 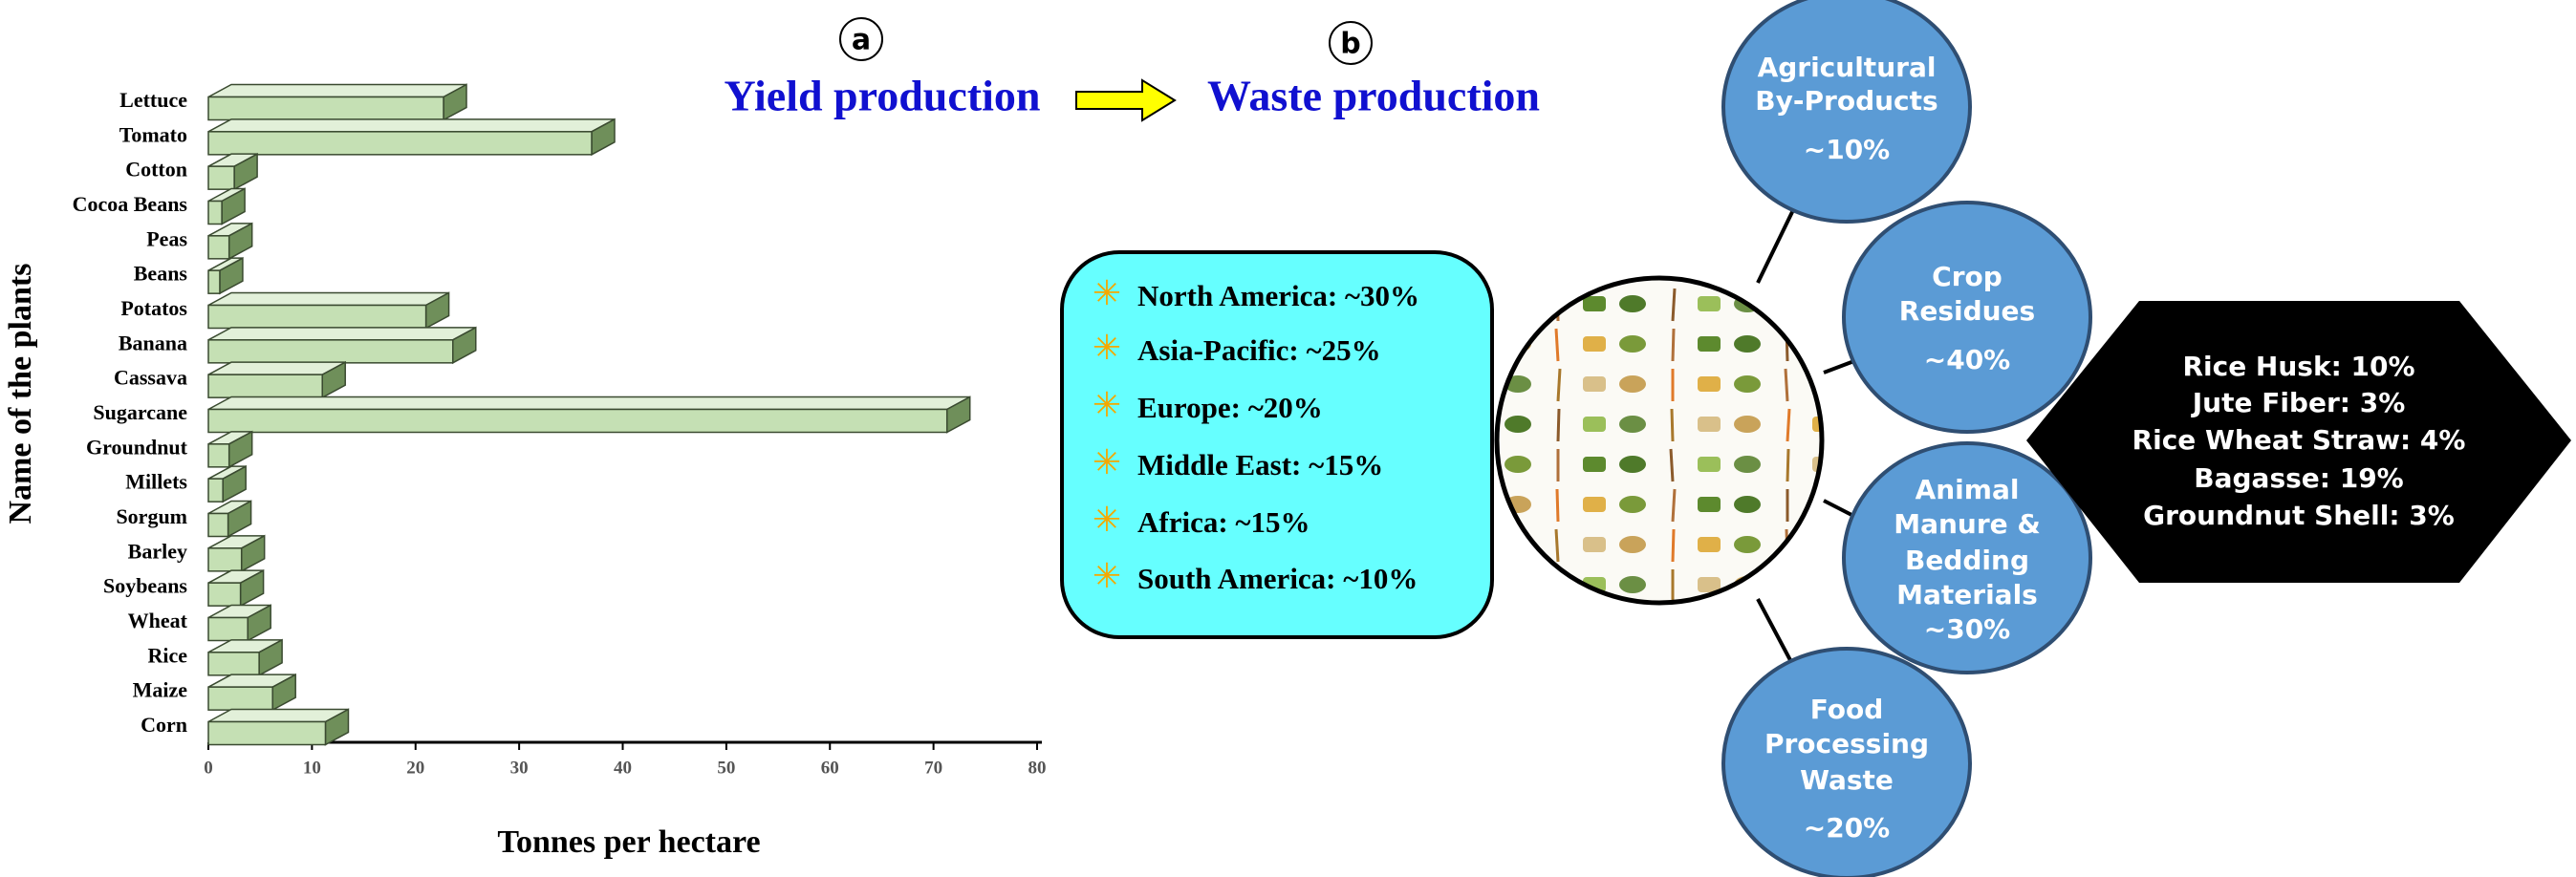 What do you see at coordinates (1967, 359) in the screenshot?
I see `waste-share: ~40%` at bounding box center [1967, 359].